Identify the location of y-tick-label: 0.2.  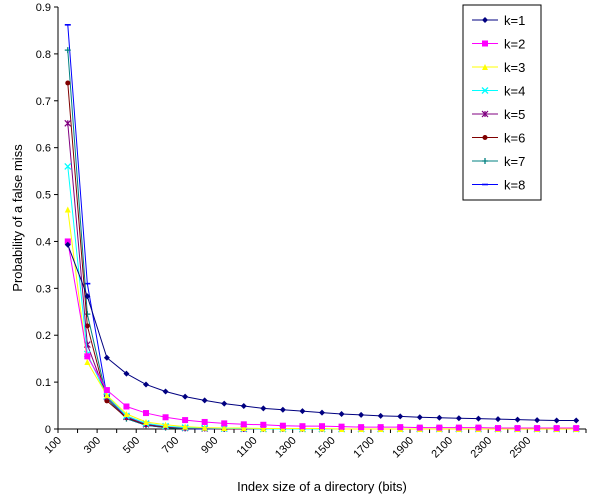
(43, 336).